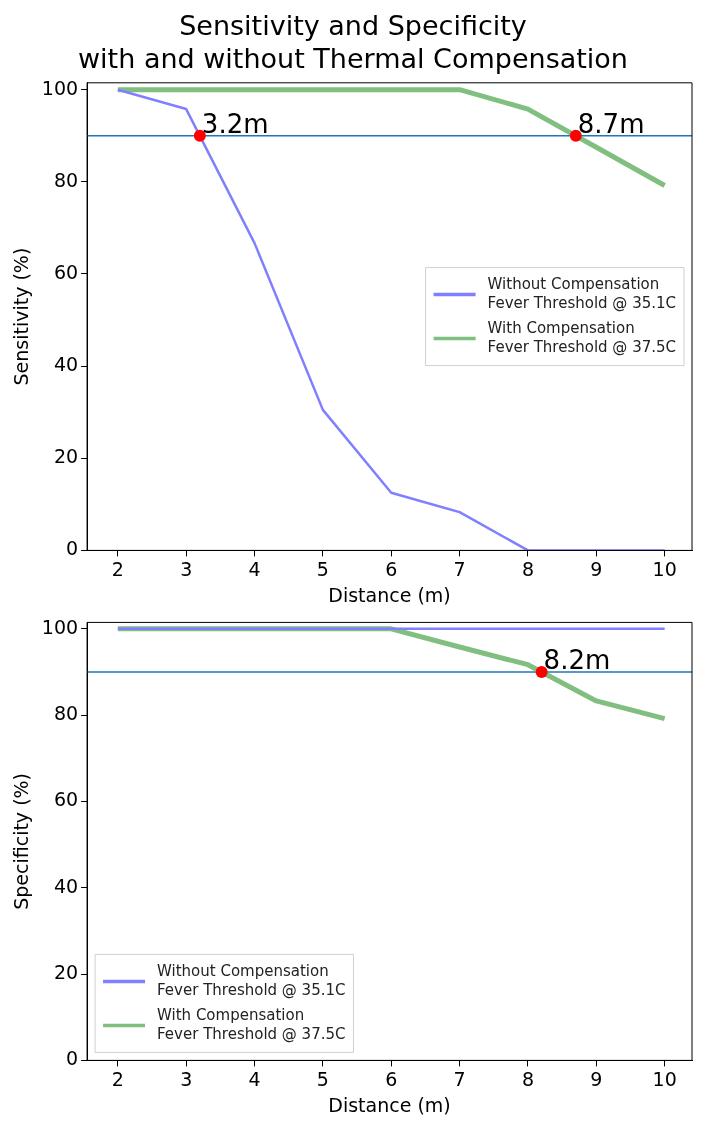 The image size is (707, 1135). What do you see at coordinates (21, 316) in the screenshot?
I see `y-axis-title: Sensitivity (%)` at bounding box center [21, 316].